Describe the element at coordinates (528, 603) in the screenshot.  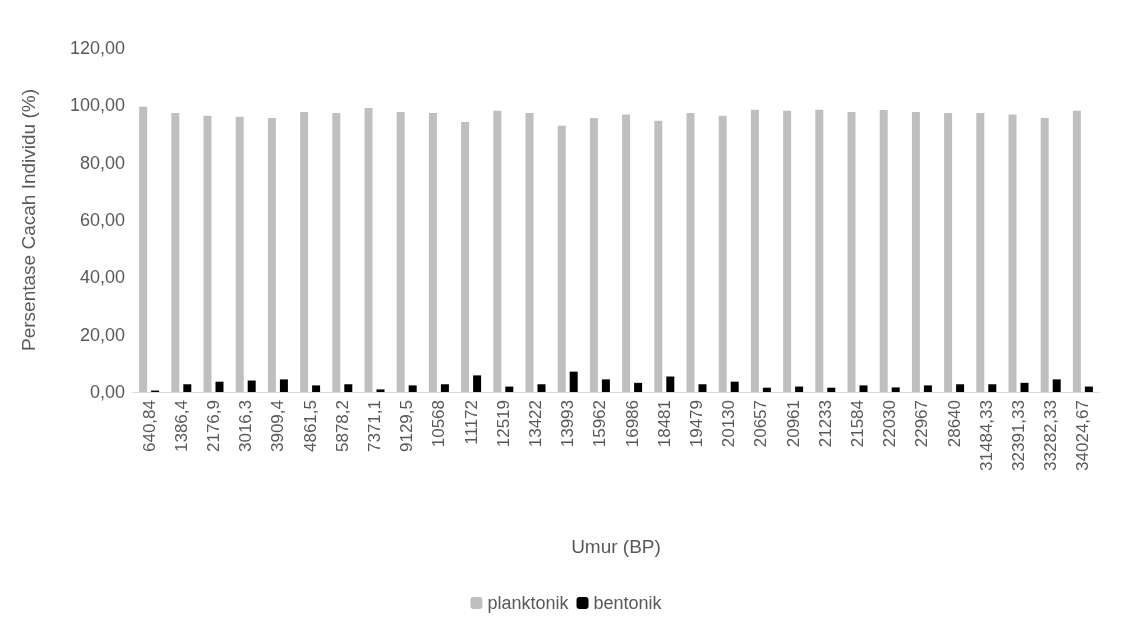
I see `legend-label: planktonik` at that location.